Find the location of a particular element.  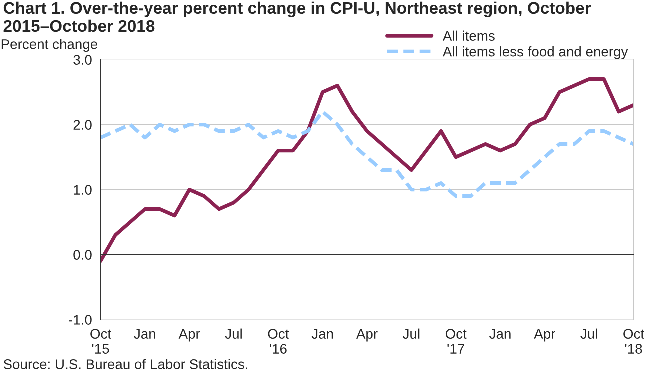

y-tick-label: 3.0 is located at coordinates (83, 60).